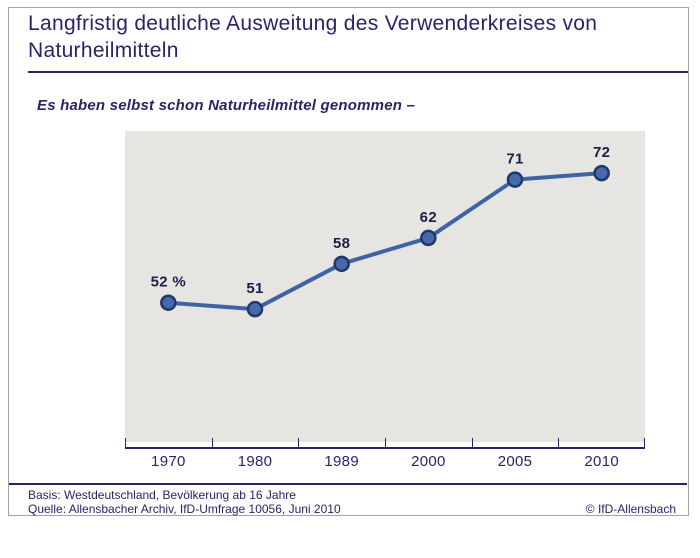 The image size is (700, 558). What do you see at coordinates (428, 217) in the screenshot?
I see `data-point-label: 62` at bounding box center [428, 217].